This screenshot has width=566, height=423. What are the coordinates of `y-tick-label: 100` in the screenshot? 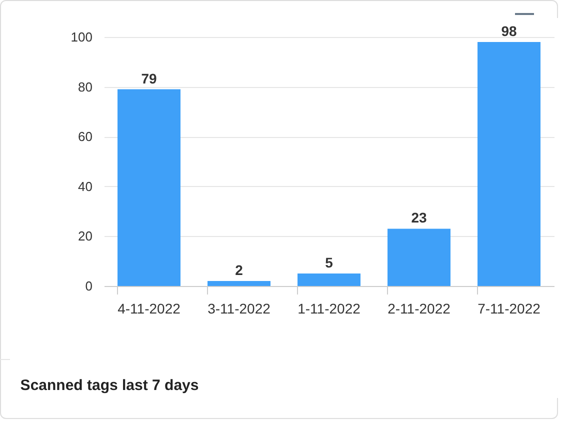 It's located at (81, 37).